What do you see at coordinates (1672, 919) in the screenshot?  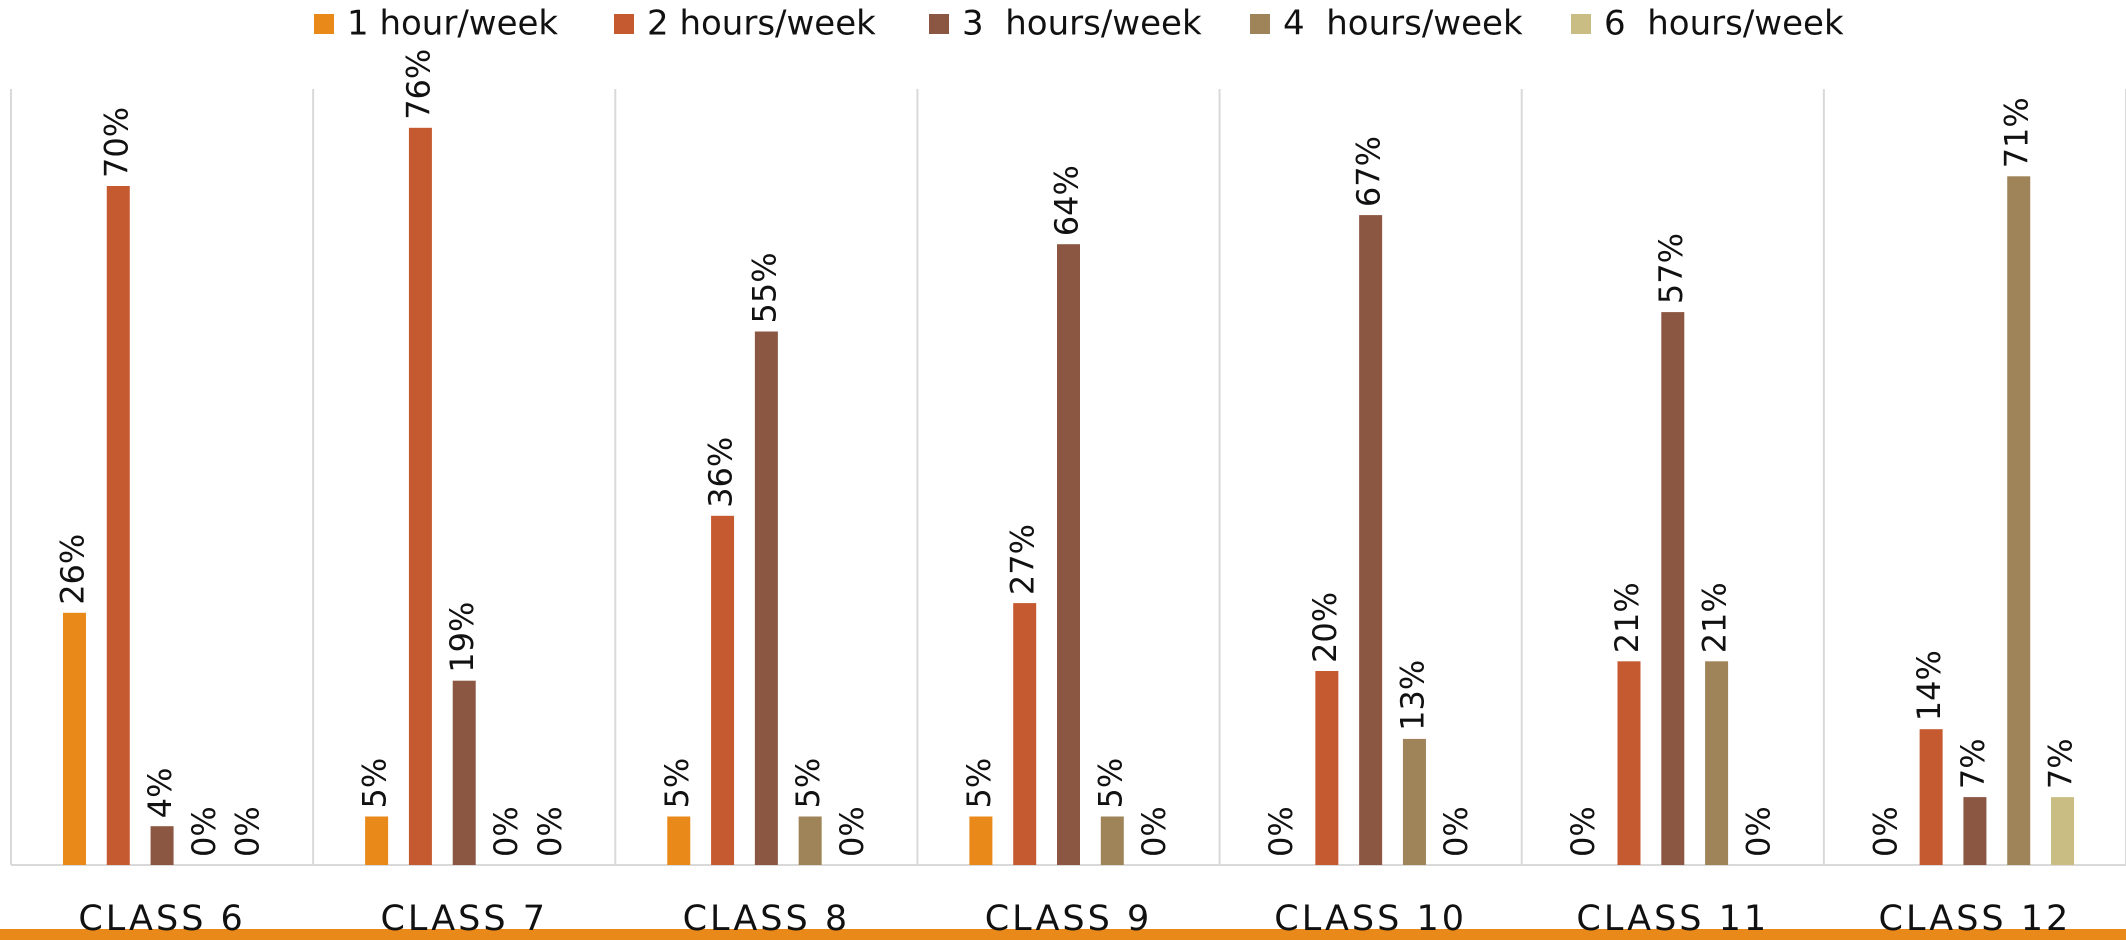 I see `x-tick-label: CLASS 11` at bounding box center [1672, 919].